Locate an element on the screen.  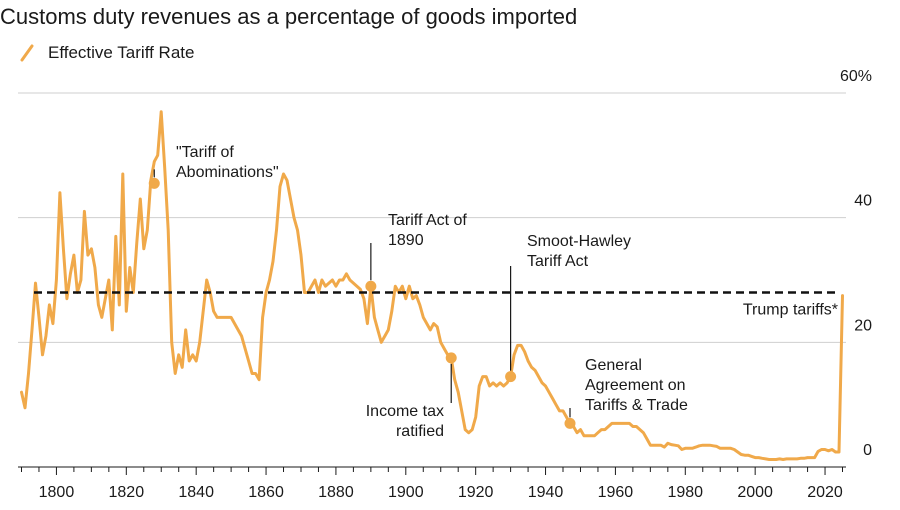
annotation: Smoot-Hawley Tariff Act is located at coordinates (568, 308).